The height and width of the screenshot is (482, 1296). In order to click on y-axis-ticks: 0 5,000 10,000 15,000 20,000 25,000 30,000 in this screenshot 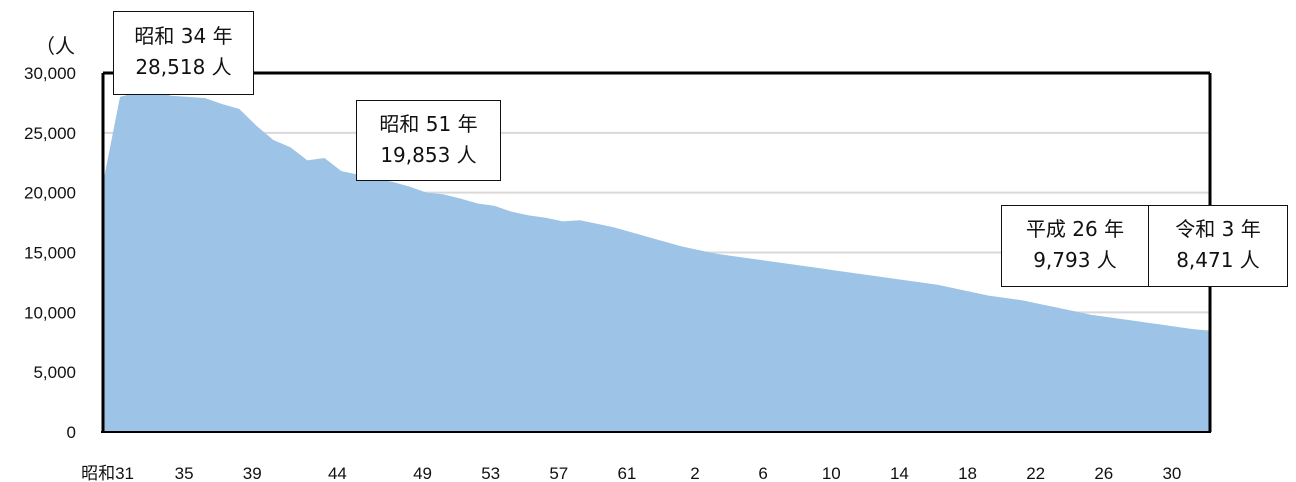, I will do `click(50, 253)`.